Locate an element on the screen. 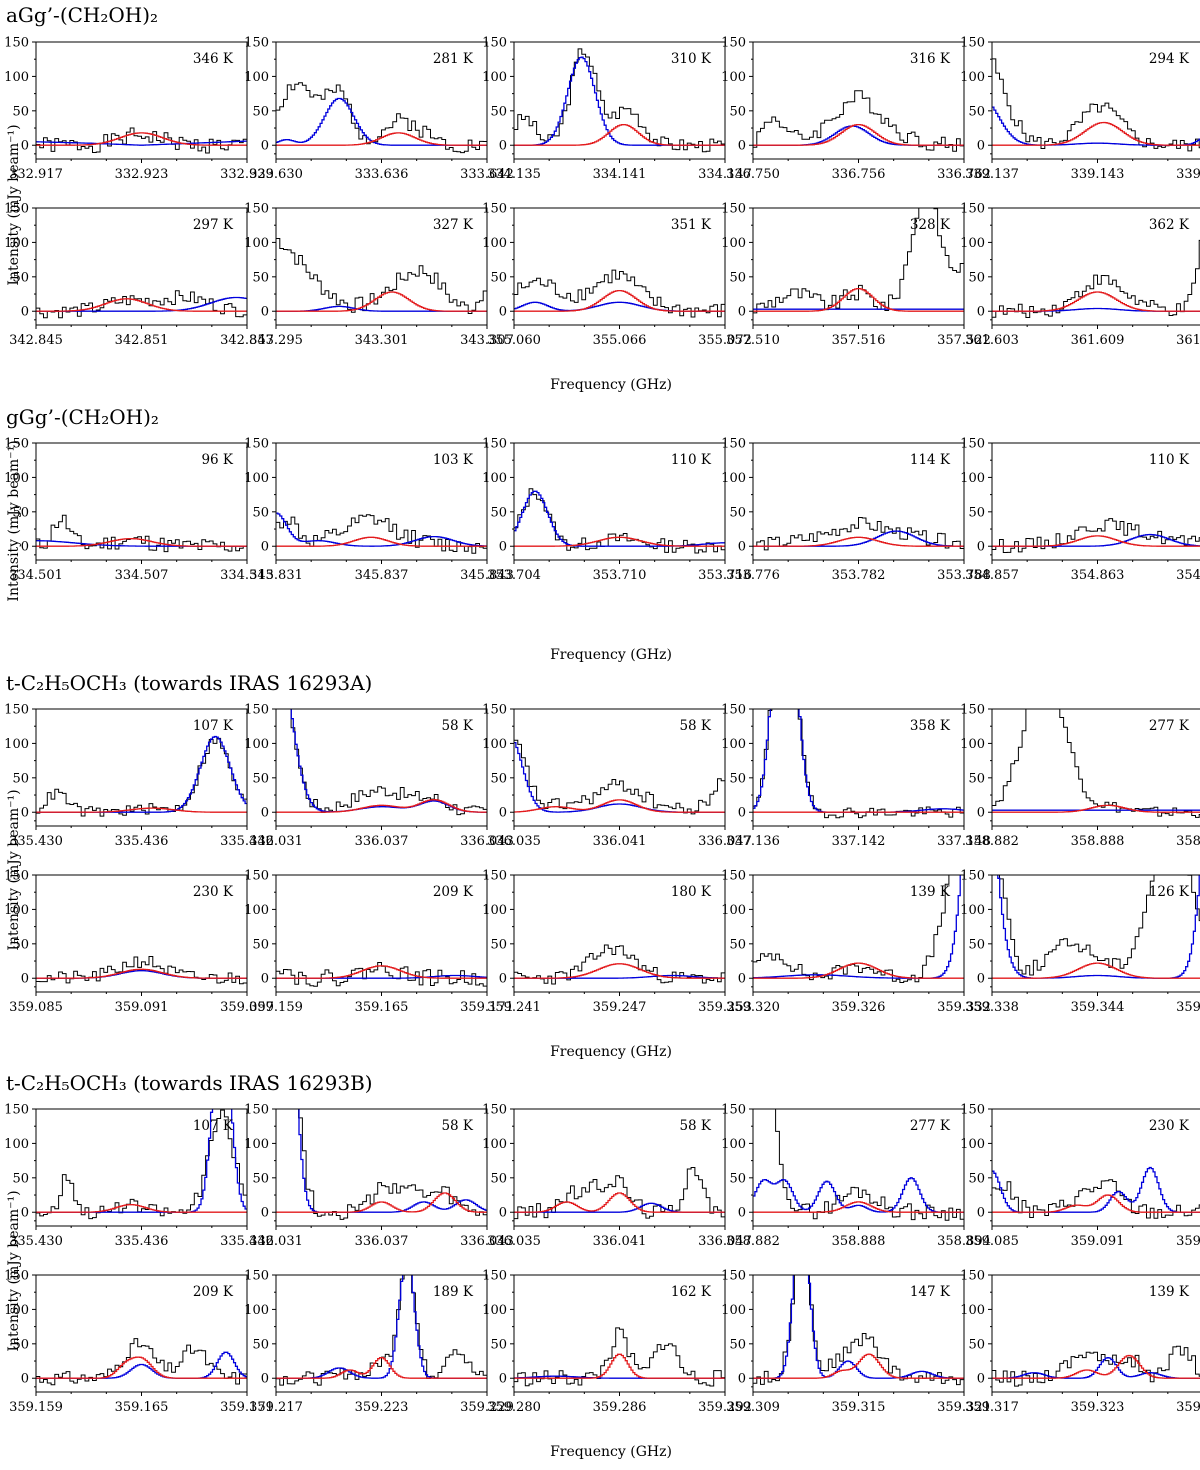  x-tick-label: 359.229 is located at coordinates (487, 1407).